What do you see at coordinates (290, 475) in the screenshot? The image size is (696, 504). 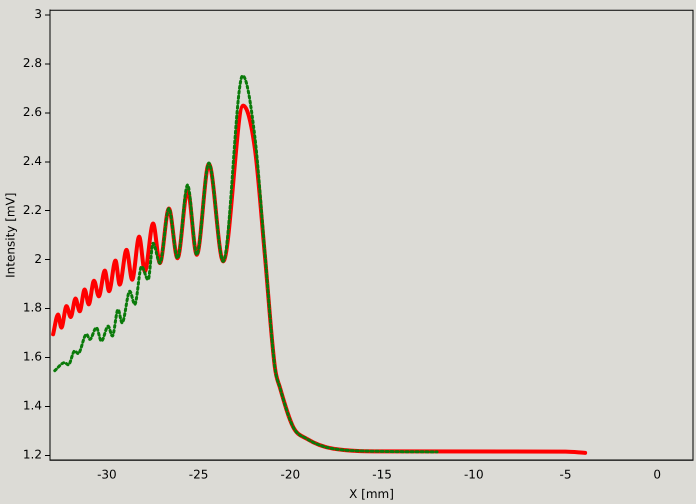 I see `x-tick-label: -20` at bounding box center [290, 475].